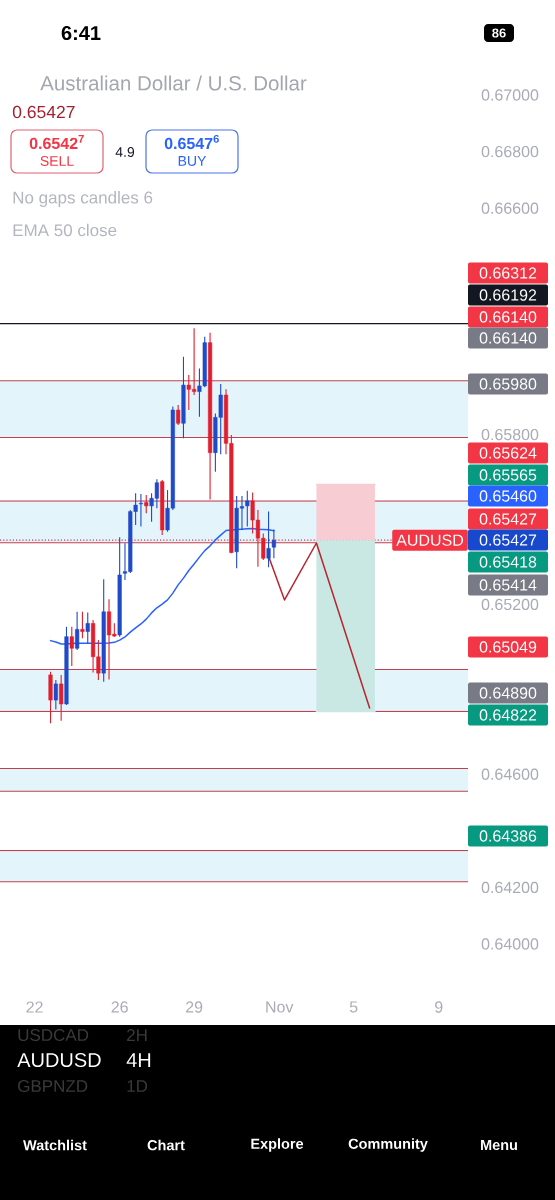  I want to click on text: 4H, so click(138, 1060).